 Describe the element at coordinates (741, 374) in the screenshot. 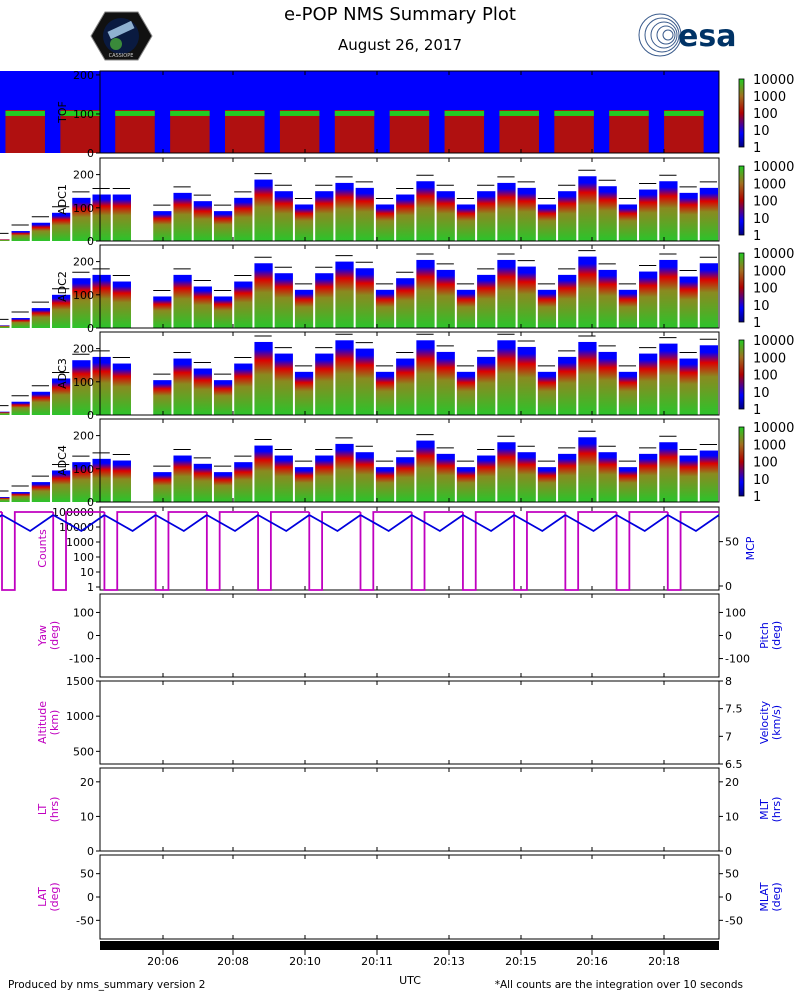

I see `adc-colorbar` at that location.